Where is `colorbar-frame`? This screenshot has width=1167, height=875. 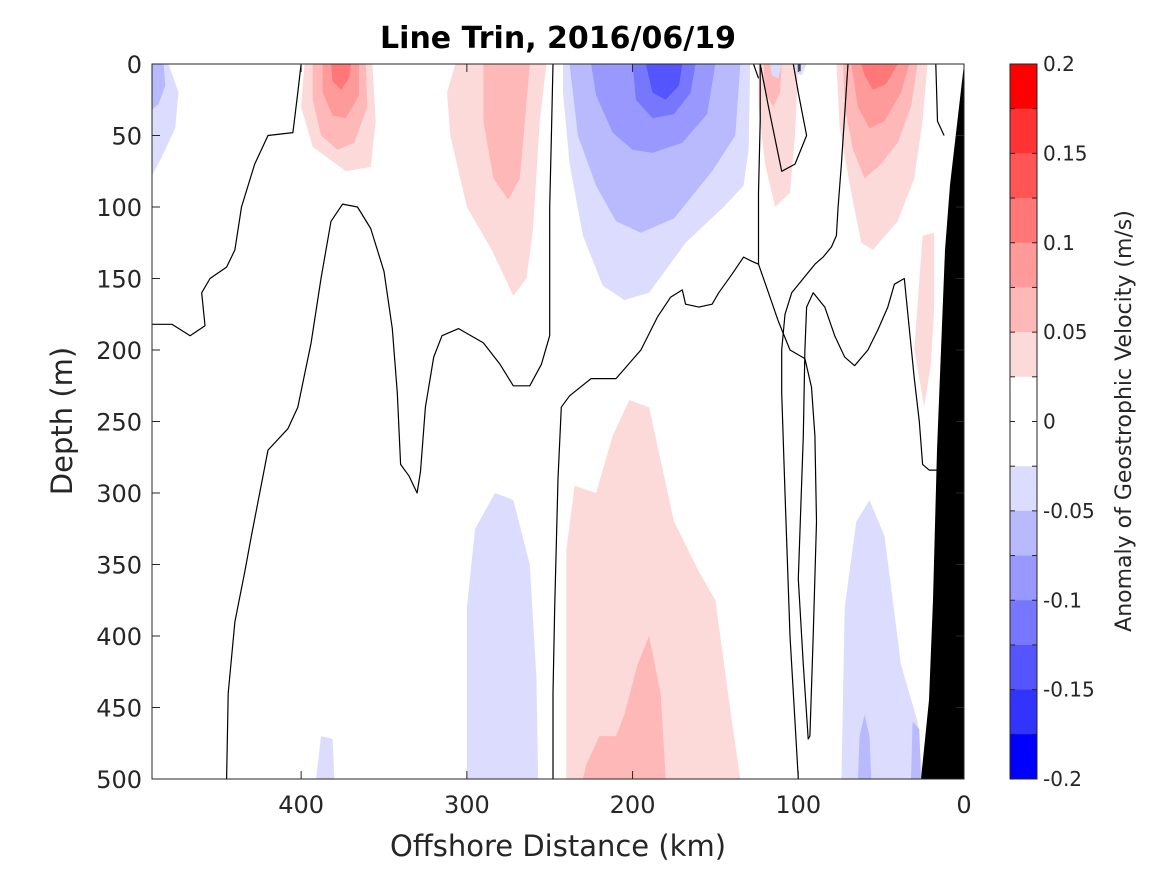 colorbar-frame is located at coordinates (1023, 421).